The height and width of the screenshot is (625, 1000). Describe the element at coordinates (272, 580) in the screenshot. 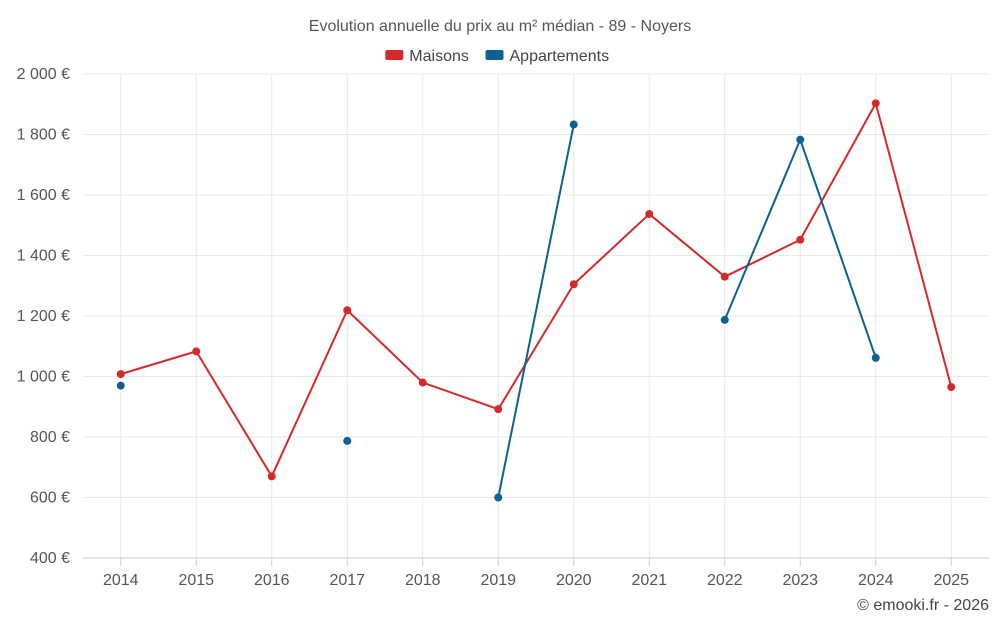

I see `x-tick-label: 2016` at that location.